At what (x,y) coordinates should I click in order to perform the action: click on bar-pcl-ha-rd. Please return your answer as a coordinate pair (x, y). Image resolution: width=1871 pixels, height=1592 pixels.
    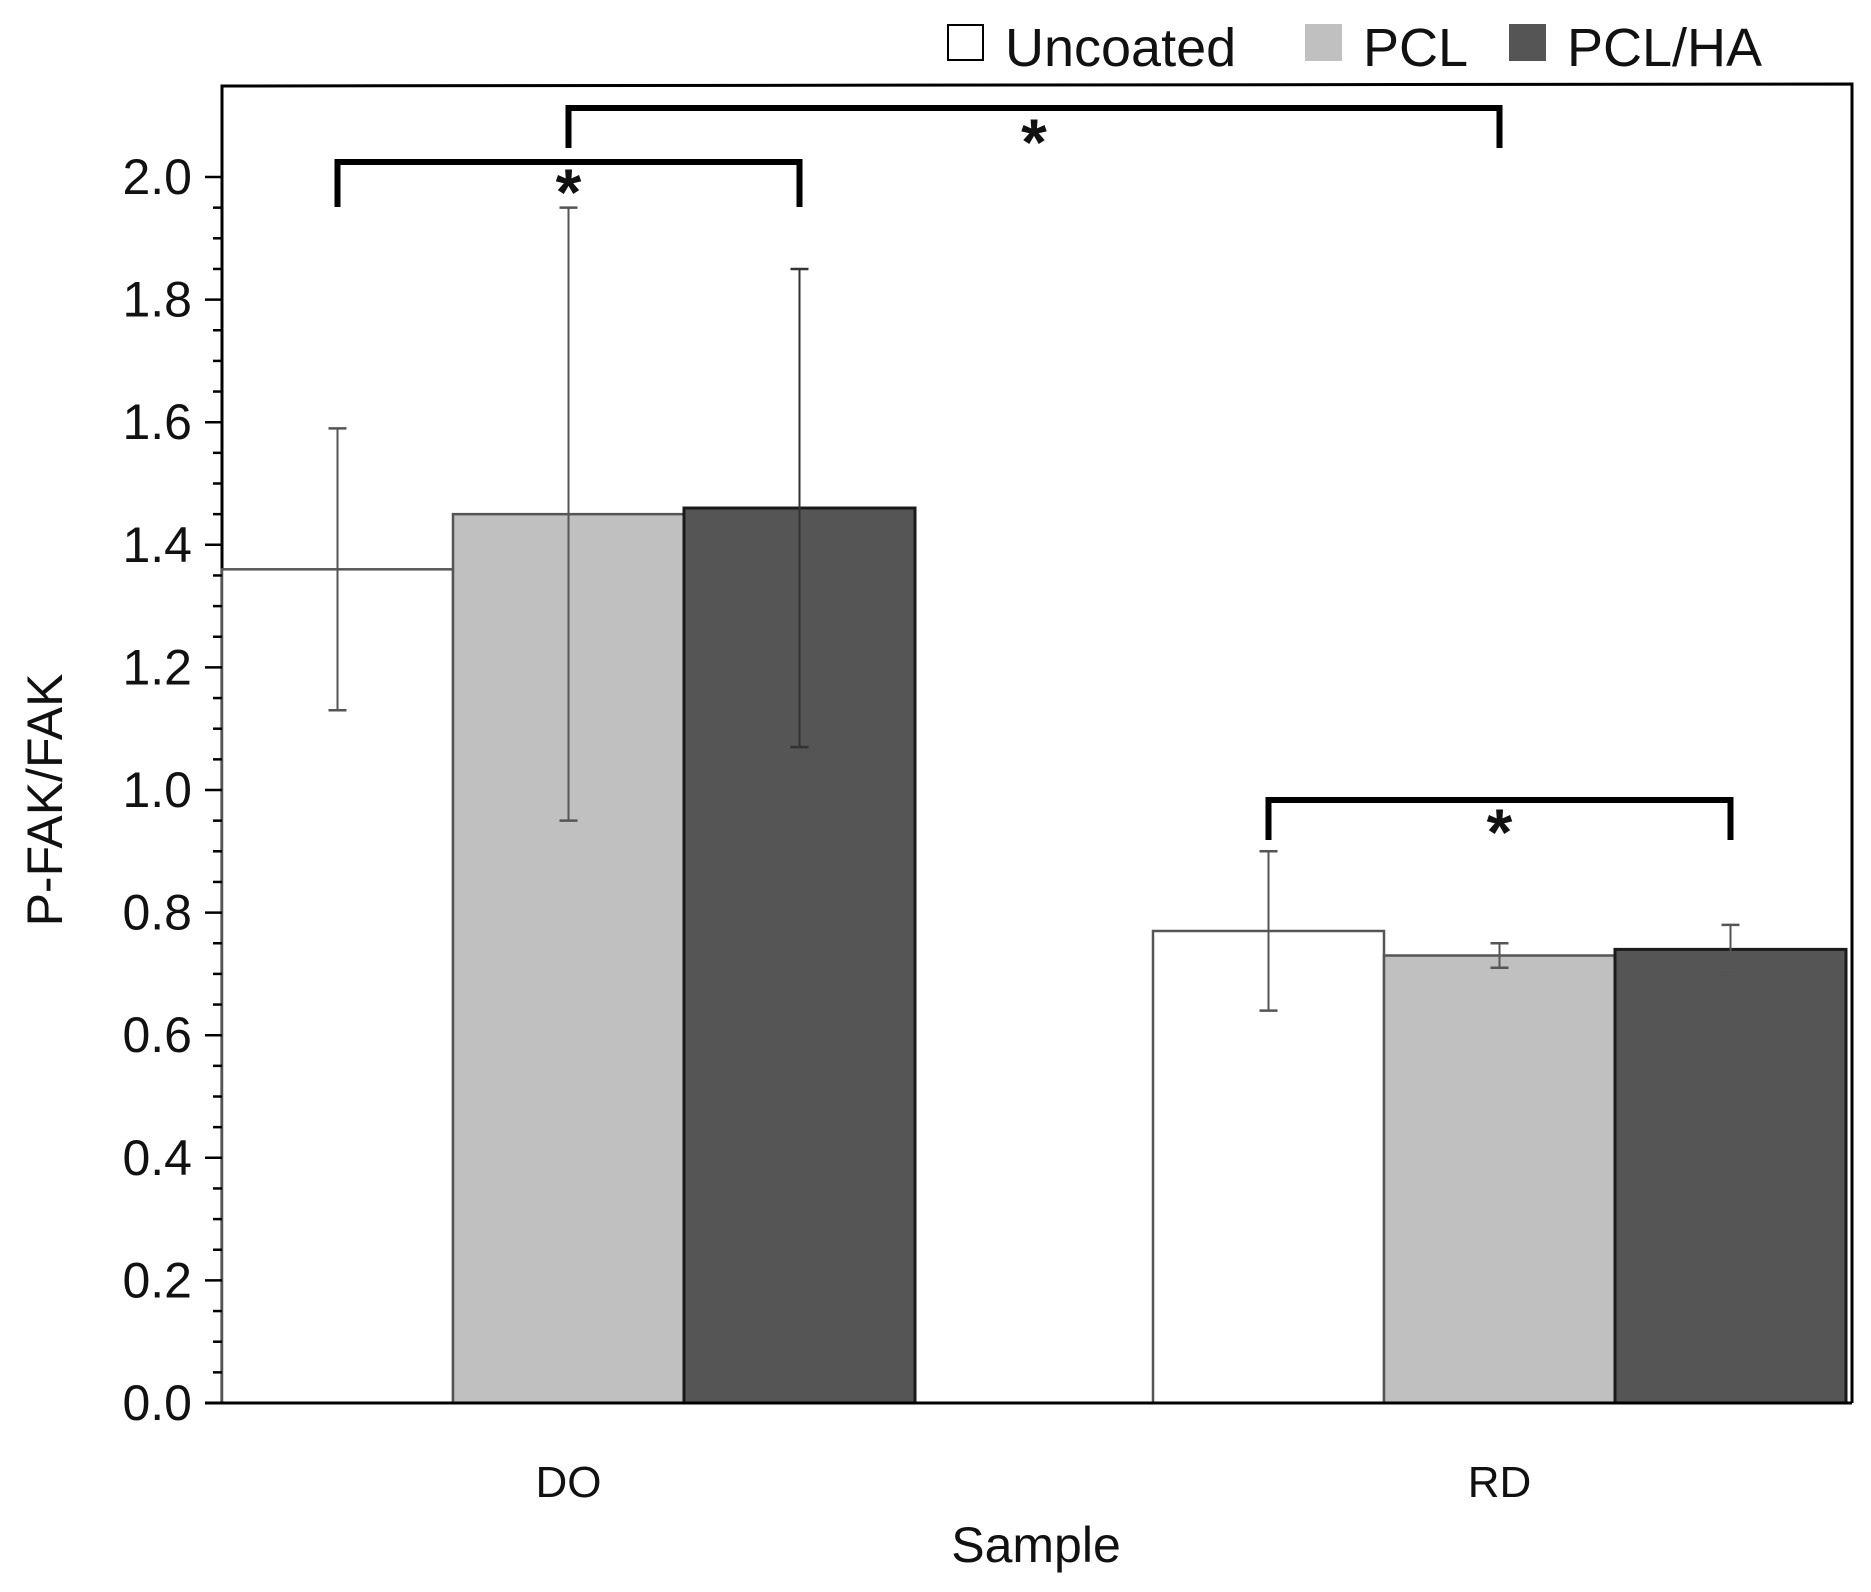
    Looking at the image, I should click on (1730, 1176).